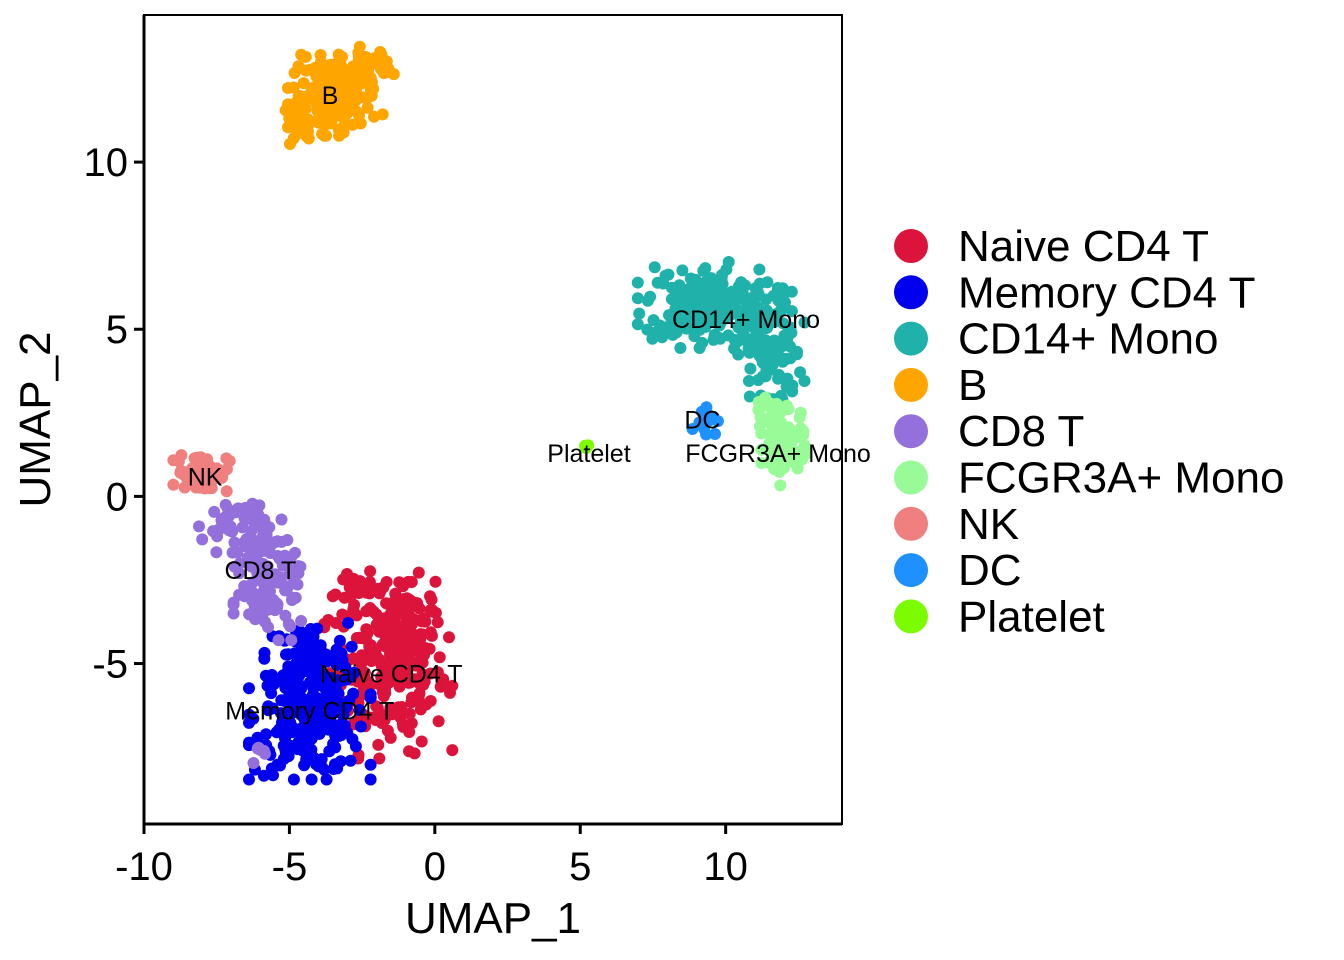 This screenshot has width=1344, height=960. Describe the element at coordinates (725, 867) in the screenshot. I see `x-tick-label: 10` at that location.